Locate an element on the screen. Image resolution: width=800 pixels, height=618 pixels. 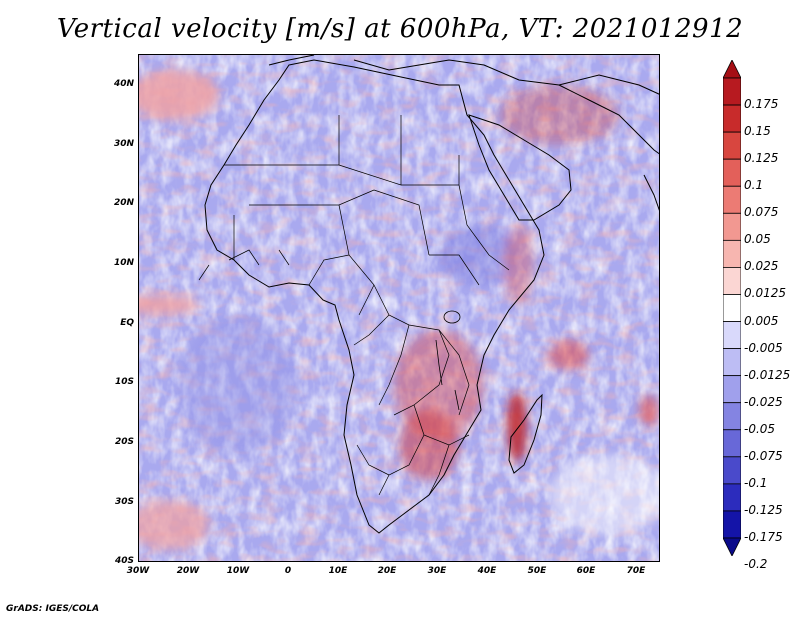
y-tick-30s: 30S is located at coordinates (124, 502).